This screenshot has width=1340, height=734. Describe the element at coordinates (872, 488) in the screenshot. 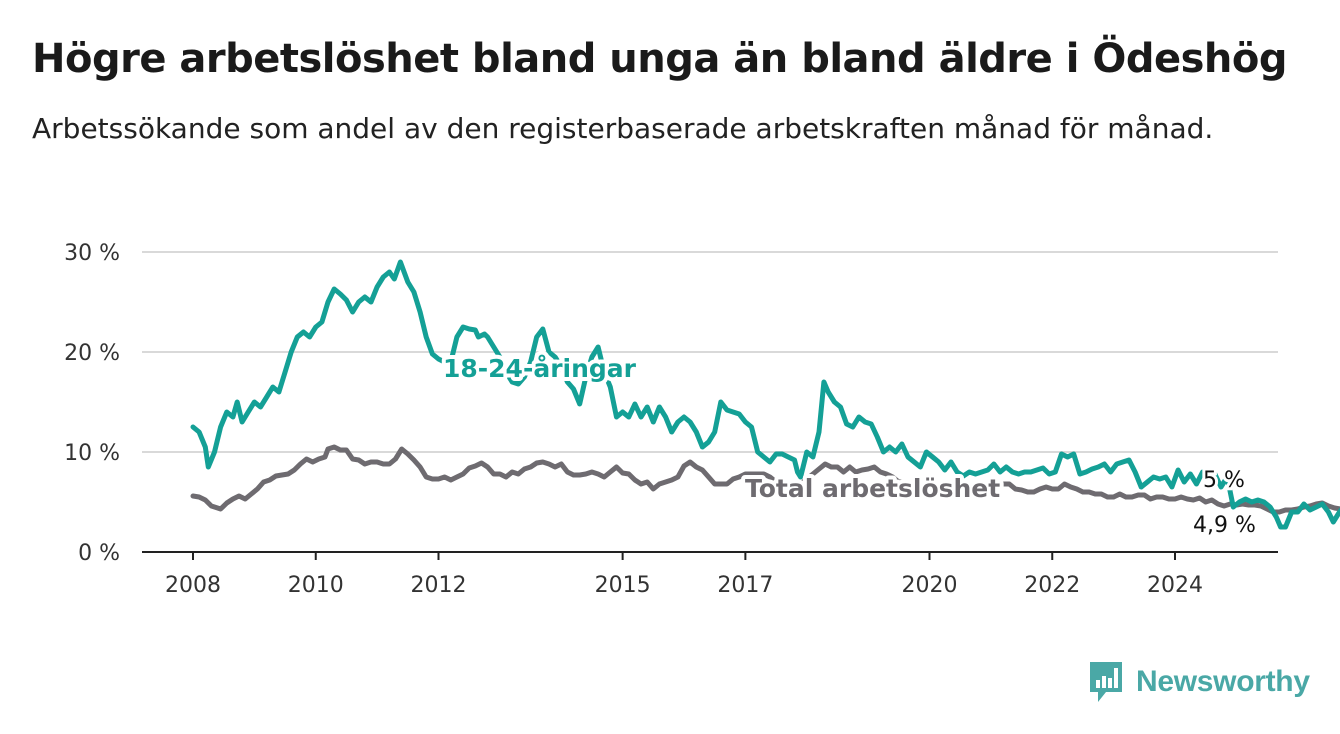

I see `total-series-label: Total arbetslöshet` at that location.